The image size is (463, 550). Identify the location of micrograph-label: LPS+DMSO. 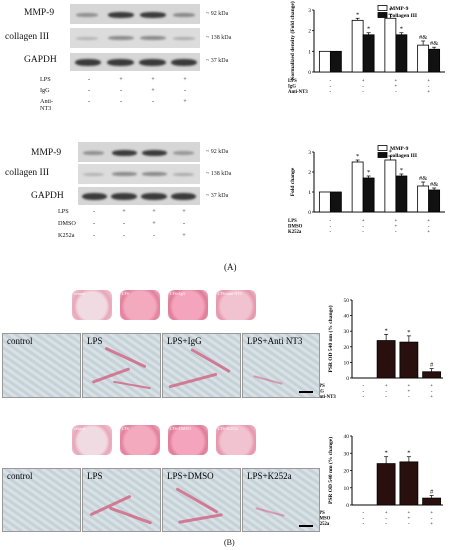
(190, 476).